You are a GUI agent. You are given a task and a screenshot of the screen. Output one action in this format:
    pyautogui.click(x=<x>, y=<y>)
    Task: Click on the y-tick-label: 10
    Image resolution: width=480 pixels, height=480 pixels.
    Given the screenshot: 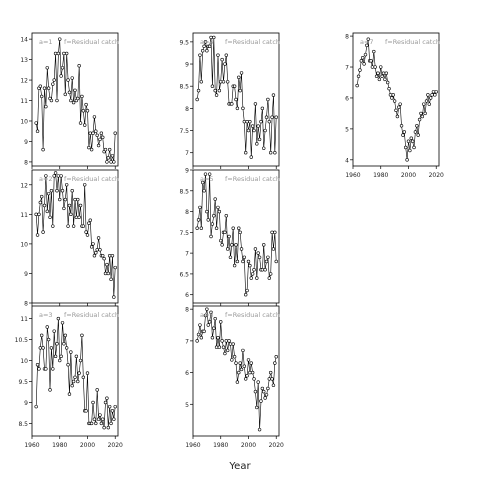 What is the action you would take?
    pyautogui.click(x=24, y=361)
    